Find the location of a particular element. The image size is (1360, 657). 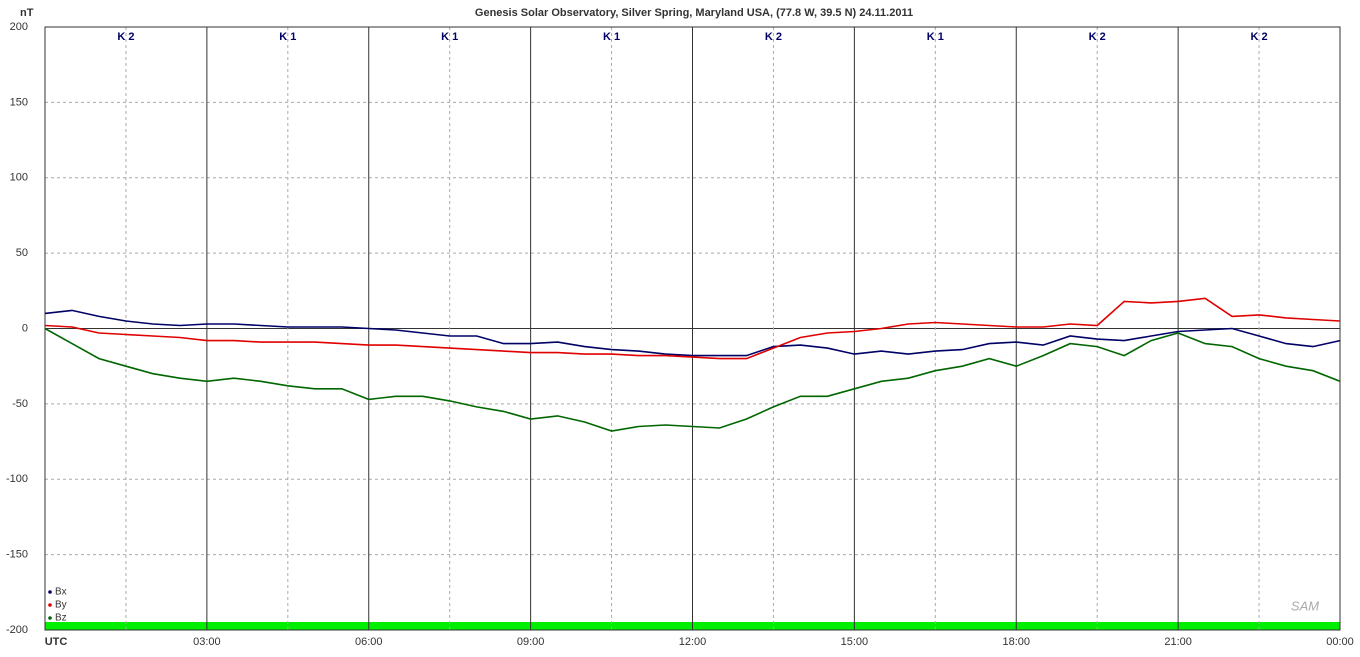

y-axis-label: nT is located at coordinates (27, 13).